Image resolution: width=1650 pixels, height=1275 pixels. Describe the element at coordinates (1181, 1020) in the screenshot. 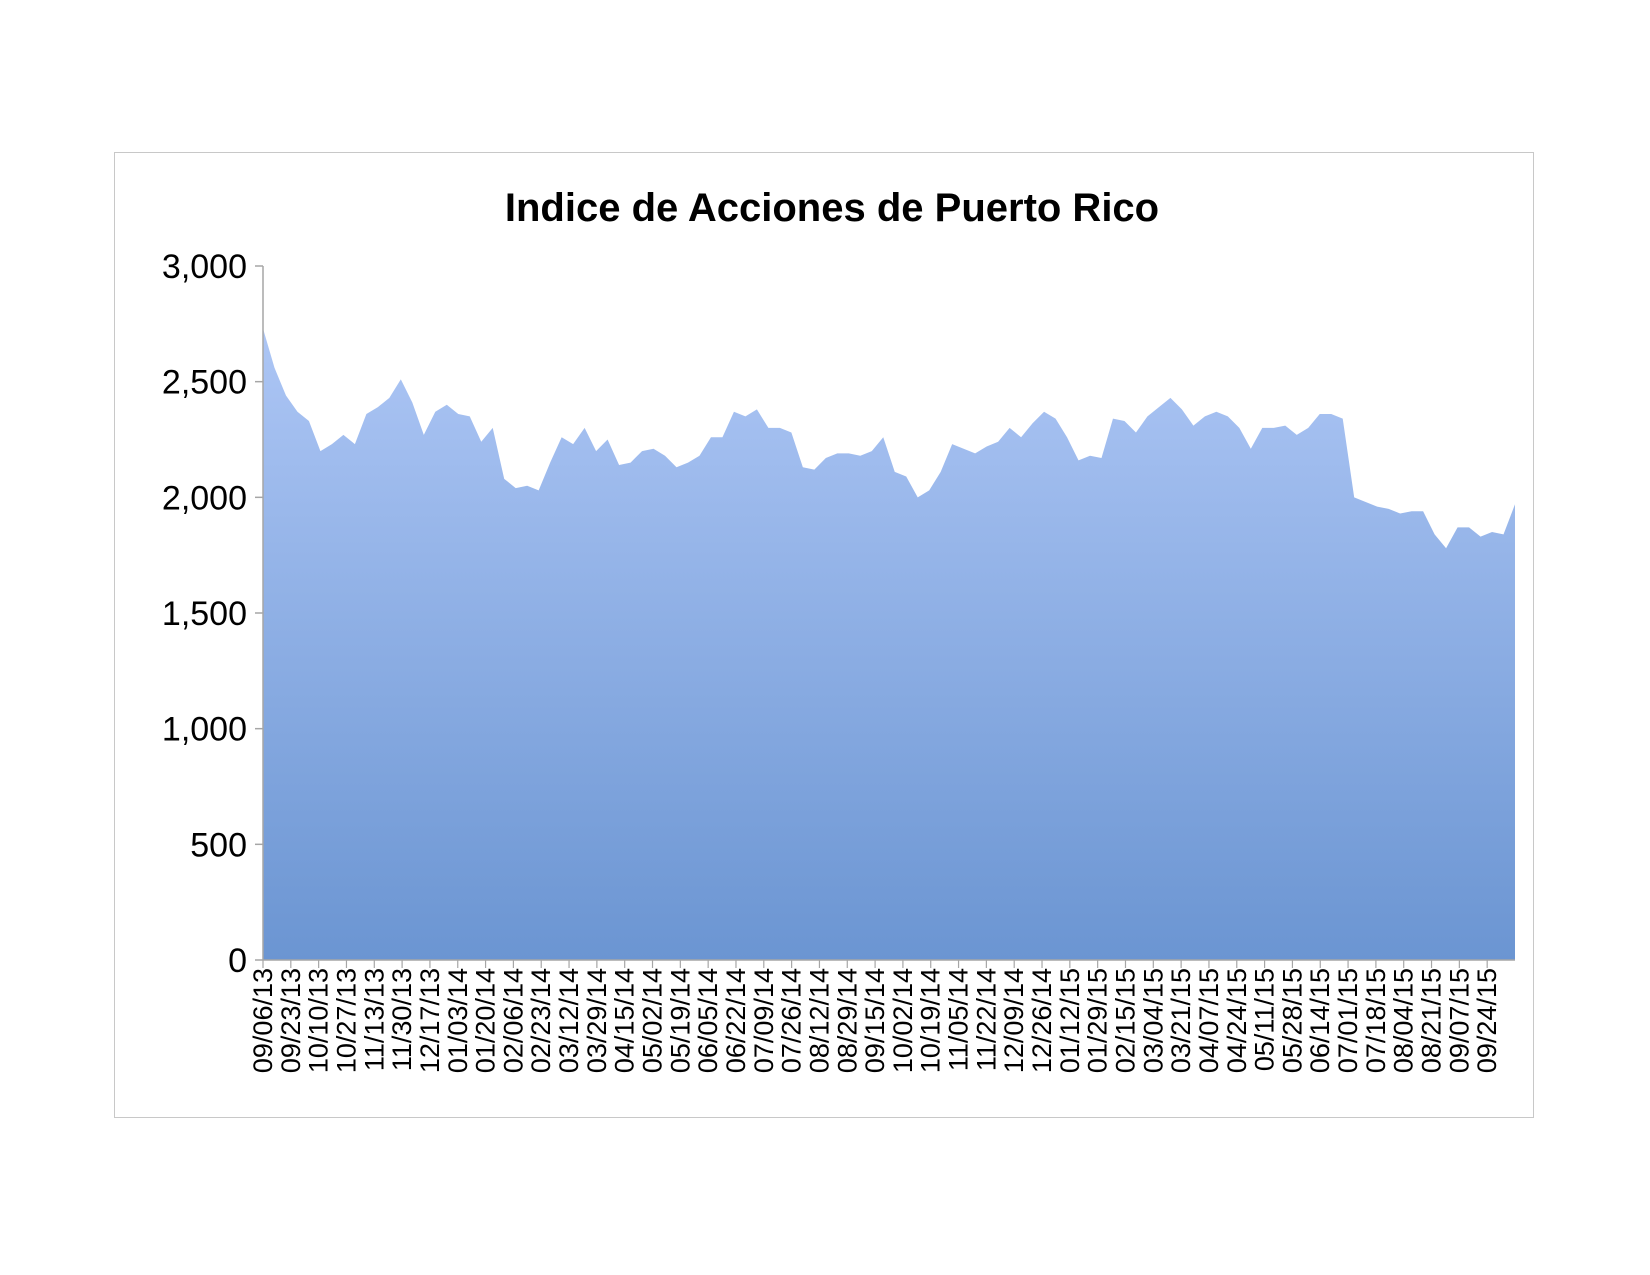

I see `x-tick-label: 03/21/15` at that location.